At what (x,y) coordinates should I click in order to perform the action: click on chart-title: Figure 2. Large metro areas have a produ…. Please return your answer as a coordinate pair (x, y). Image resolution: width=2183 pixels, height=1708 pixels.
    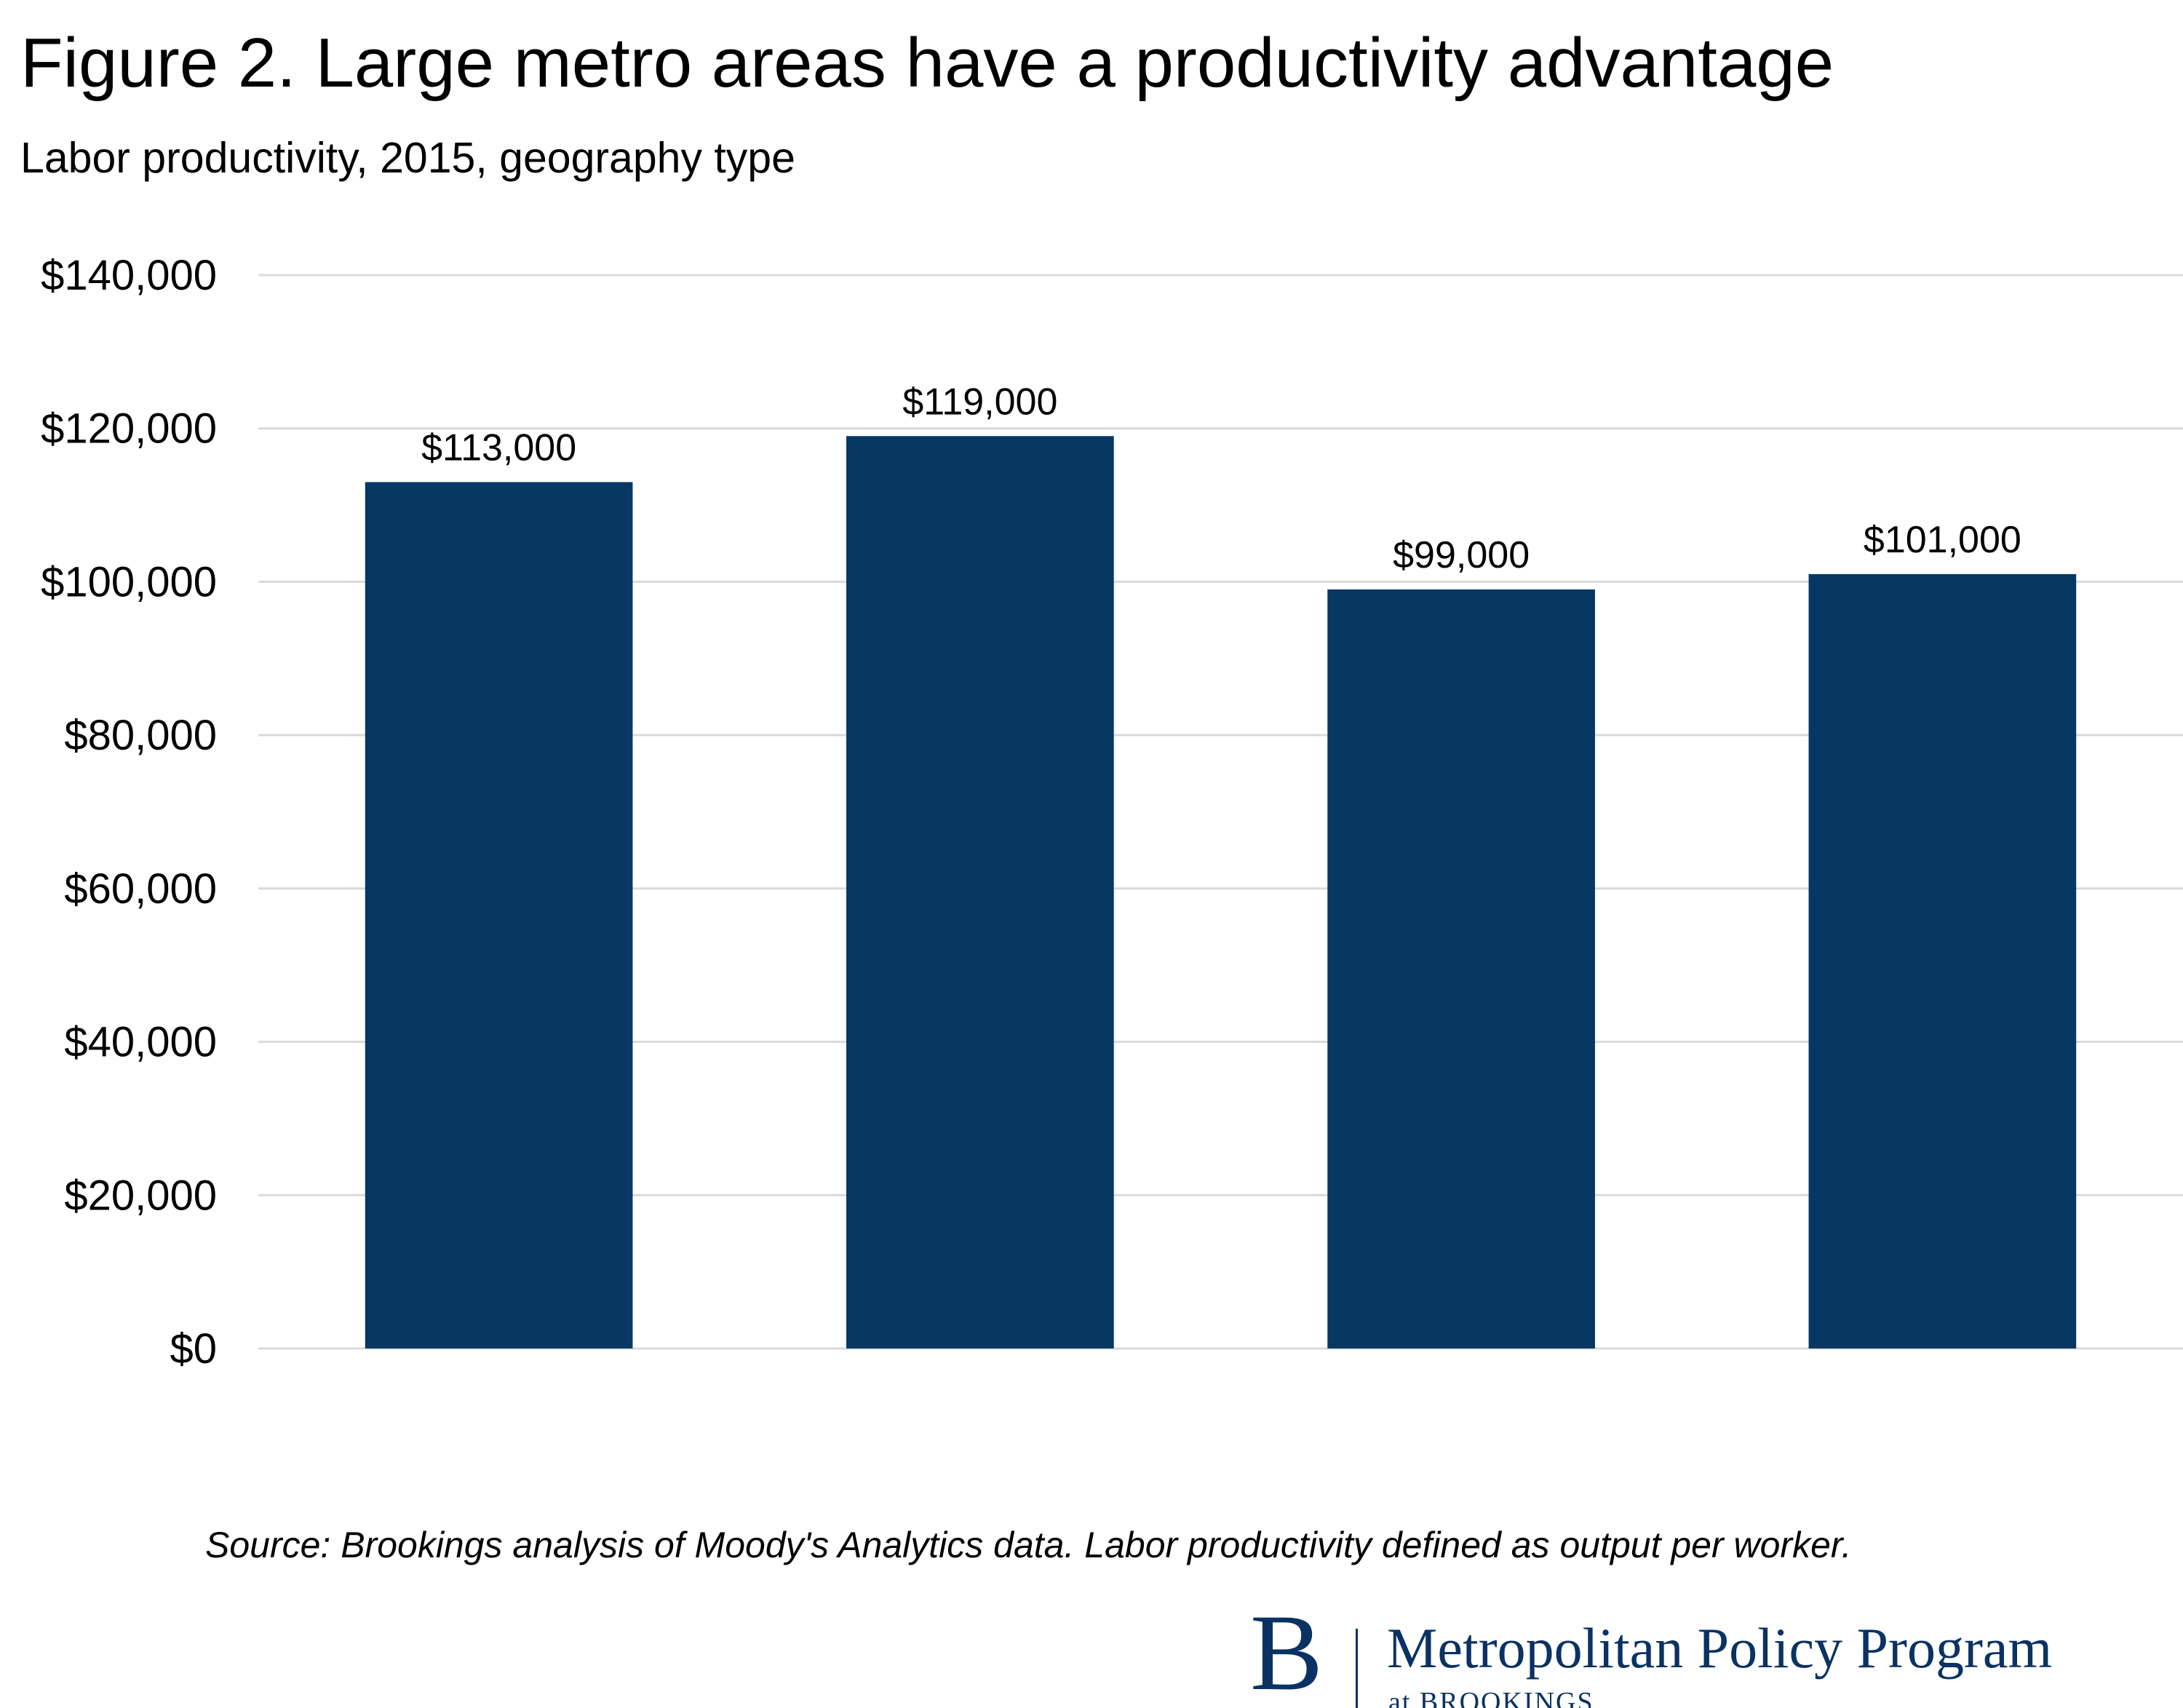
    Looking at the image, I should click on (927, 63).